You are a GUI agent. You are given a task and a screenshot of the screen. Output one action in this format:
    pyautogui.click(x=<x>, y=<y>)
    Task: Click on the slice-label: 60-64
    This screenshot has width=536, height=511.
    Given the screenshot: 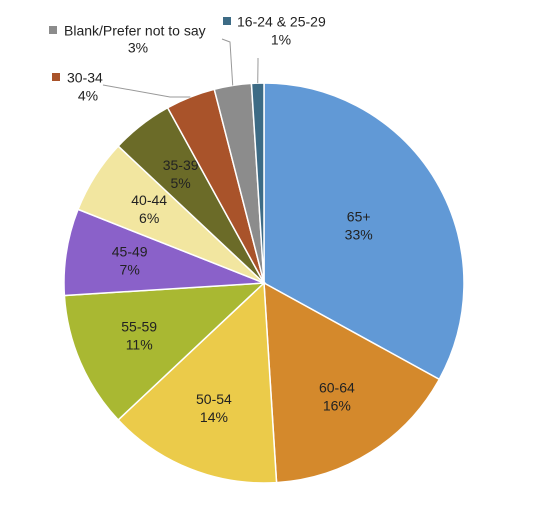 What is the action you would take?
    pyautogui.click(x=337, y=388)
    